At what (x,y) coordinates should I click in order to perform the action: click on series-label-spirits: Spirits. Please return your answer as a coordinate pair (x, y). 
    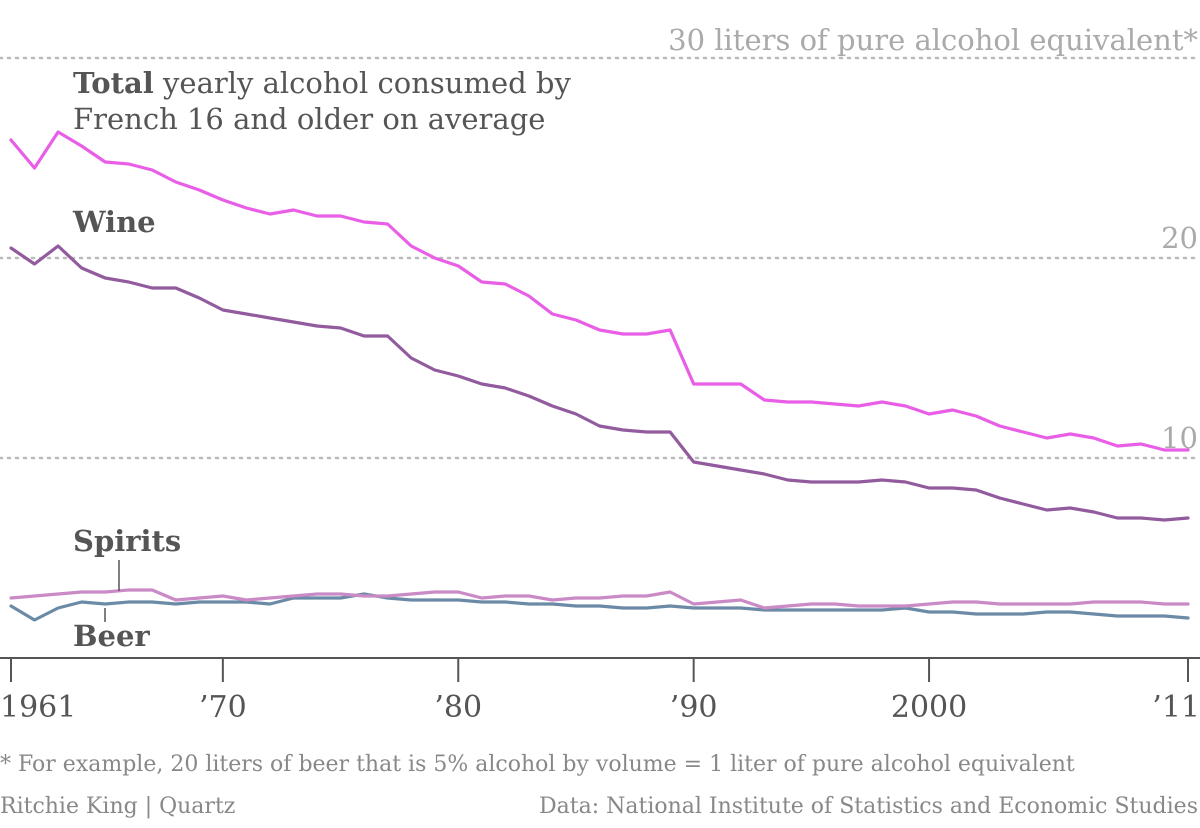
    Looking at the image, I should click on (127, 541).